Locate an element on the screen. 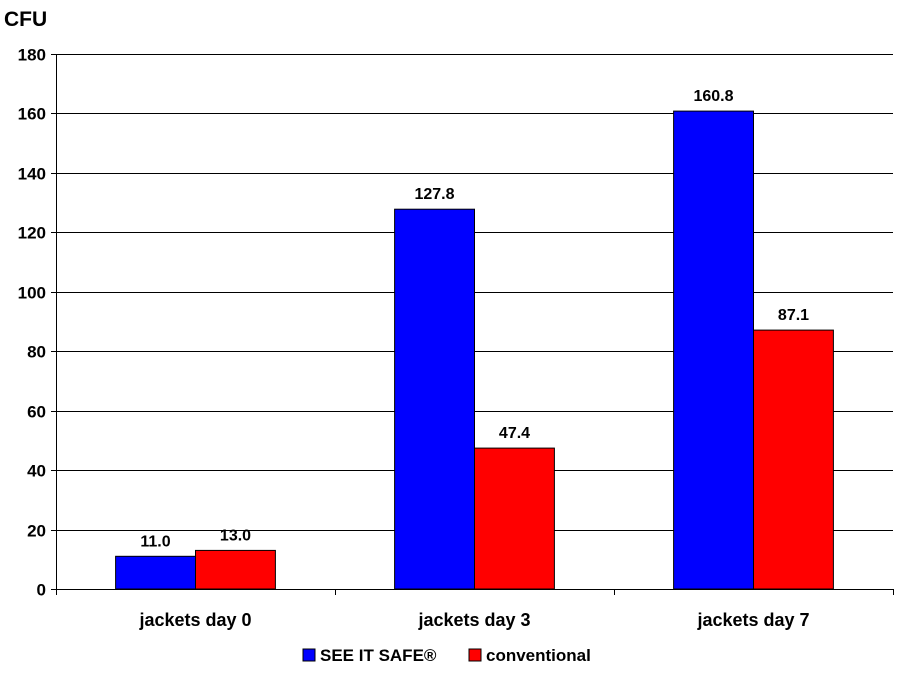 The width and height of the screenshot is (899, 679). y-axis-label: CFU is located at coordinates (25, 19).